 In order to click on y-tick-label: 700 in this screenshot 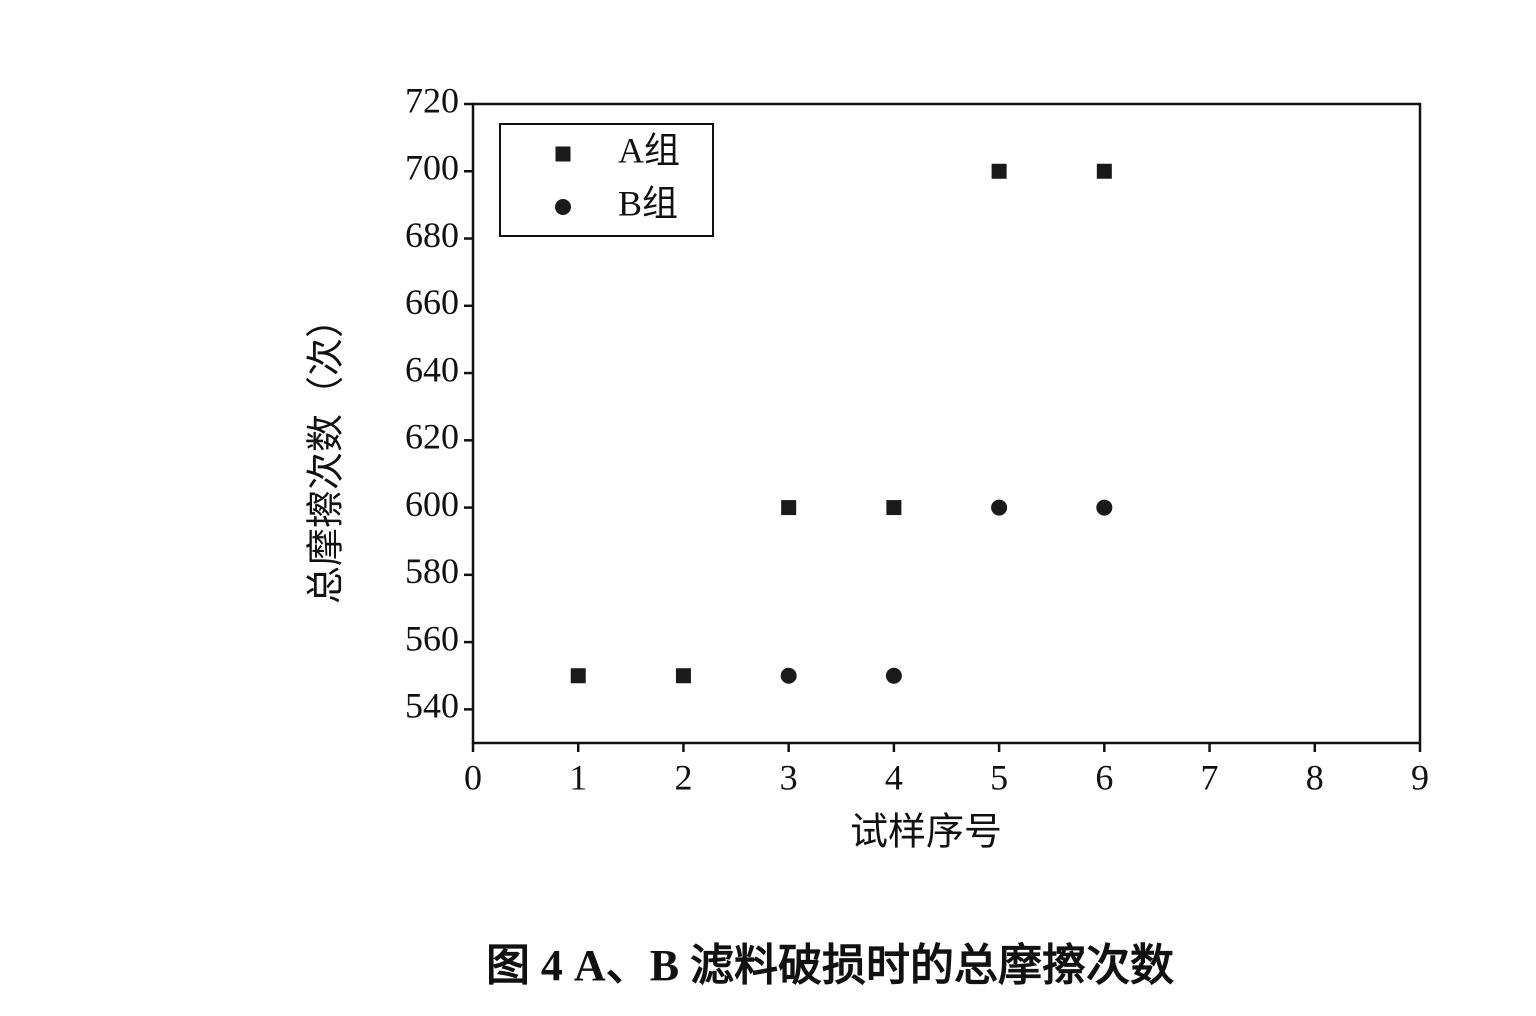, I will do `click(432, 168)`.